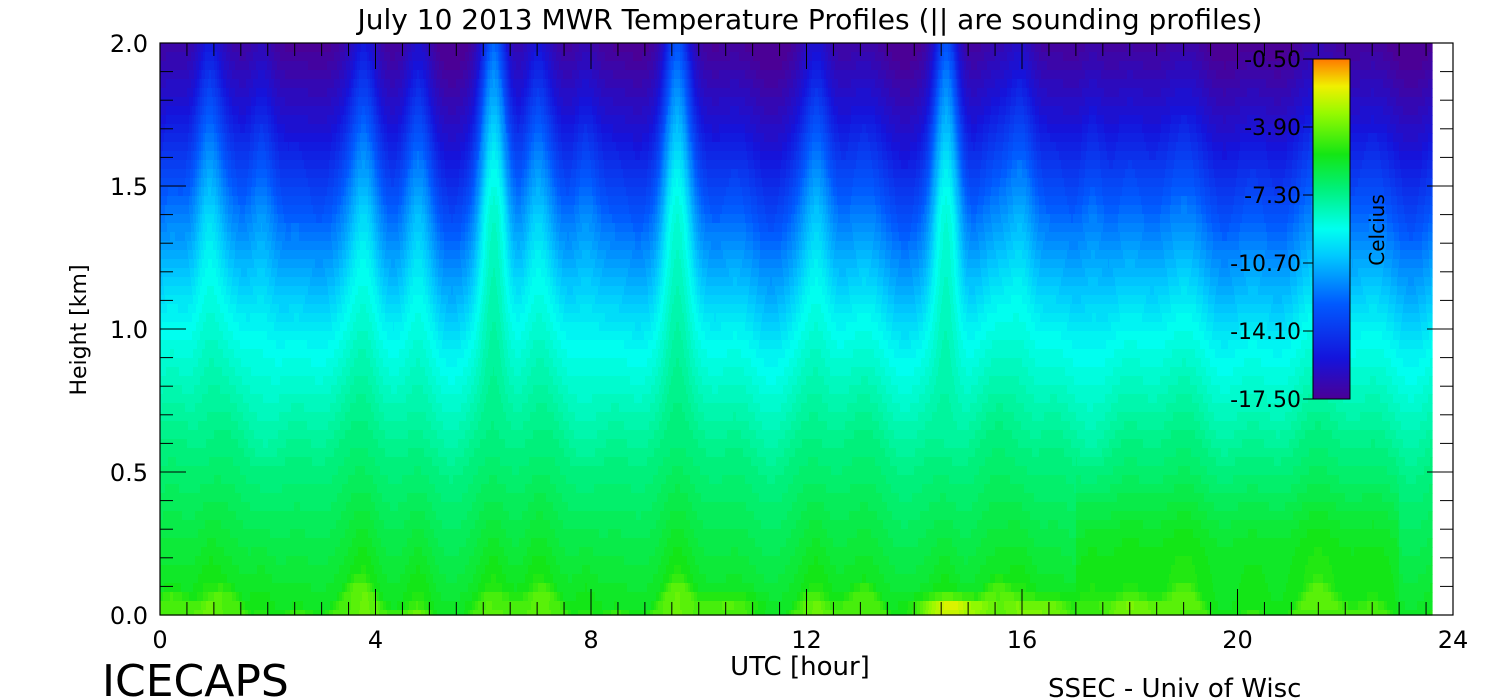 The height and width of the screenshot is (700, 1500). I want to click on colorbar-tick-label: -7.30, so click(1272, 196).